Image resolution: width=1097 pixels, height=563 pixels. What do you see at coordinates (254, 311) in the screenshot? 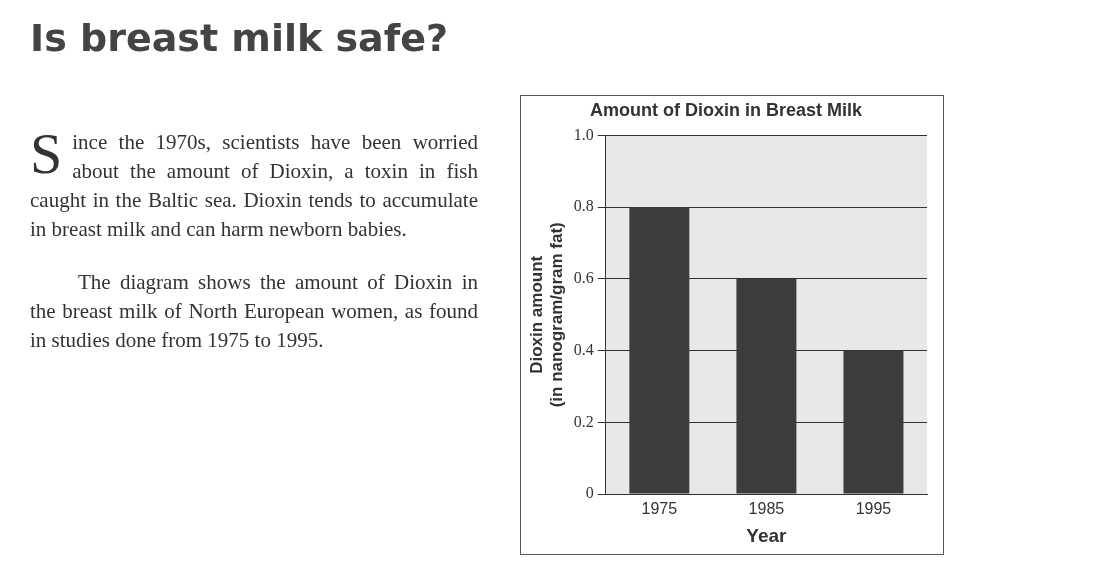
I see `text: The diagram shows the amount of Dioxin in the breast milk of North European women, as found in studies done from 1975 to 1995.` at bounding box center [254, 311].